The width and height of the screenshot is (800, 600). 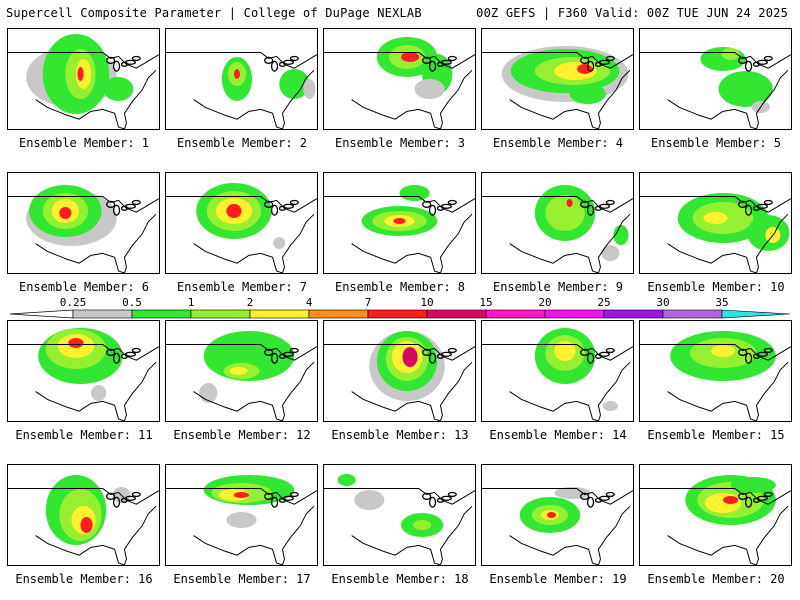 I want to click on scale-tick-label: 7, so click(x=368, y=302).